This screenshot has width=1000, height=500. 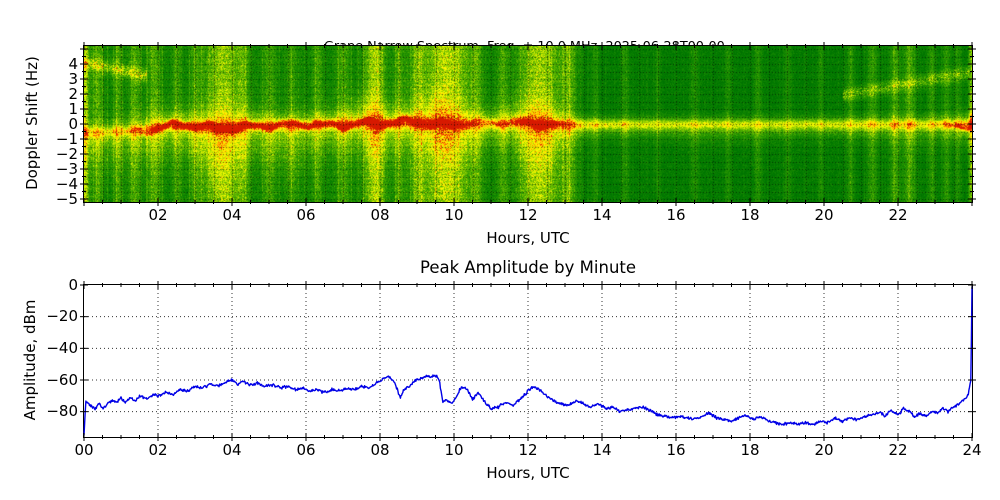 What do you see at coordinates (306, 450) in the screenshot?
I see `amplitude-x-tick-label: 06` at bounding box center [306, 450].